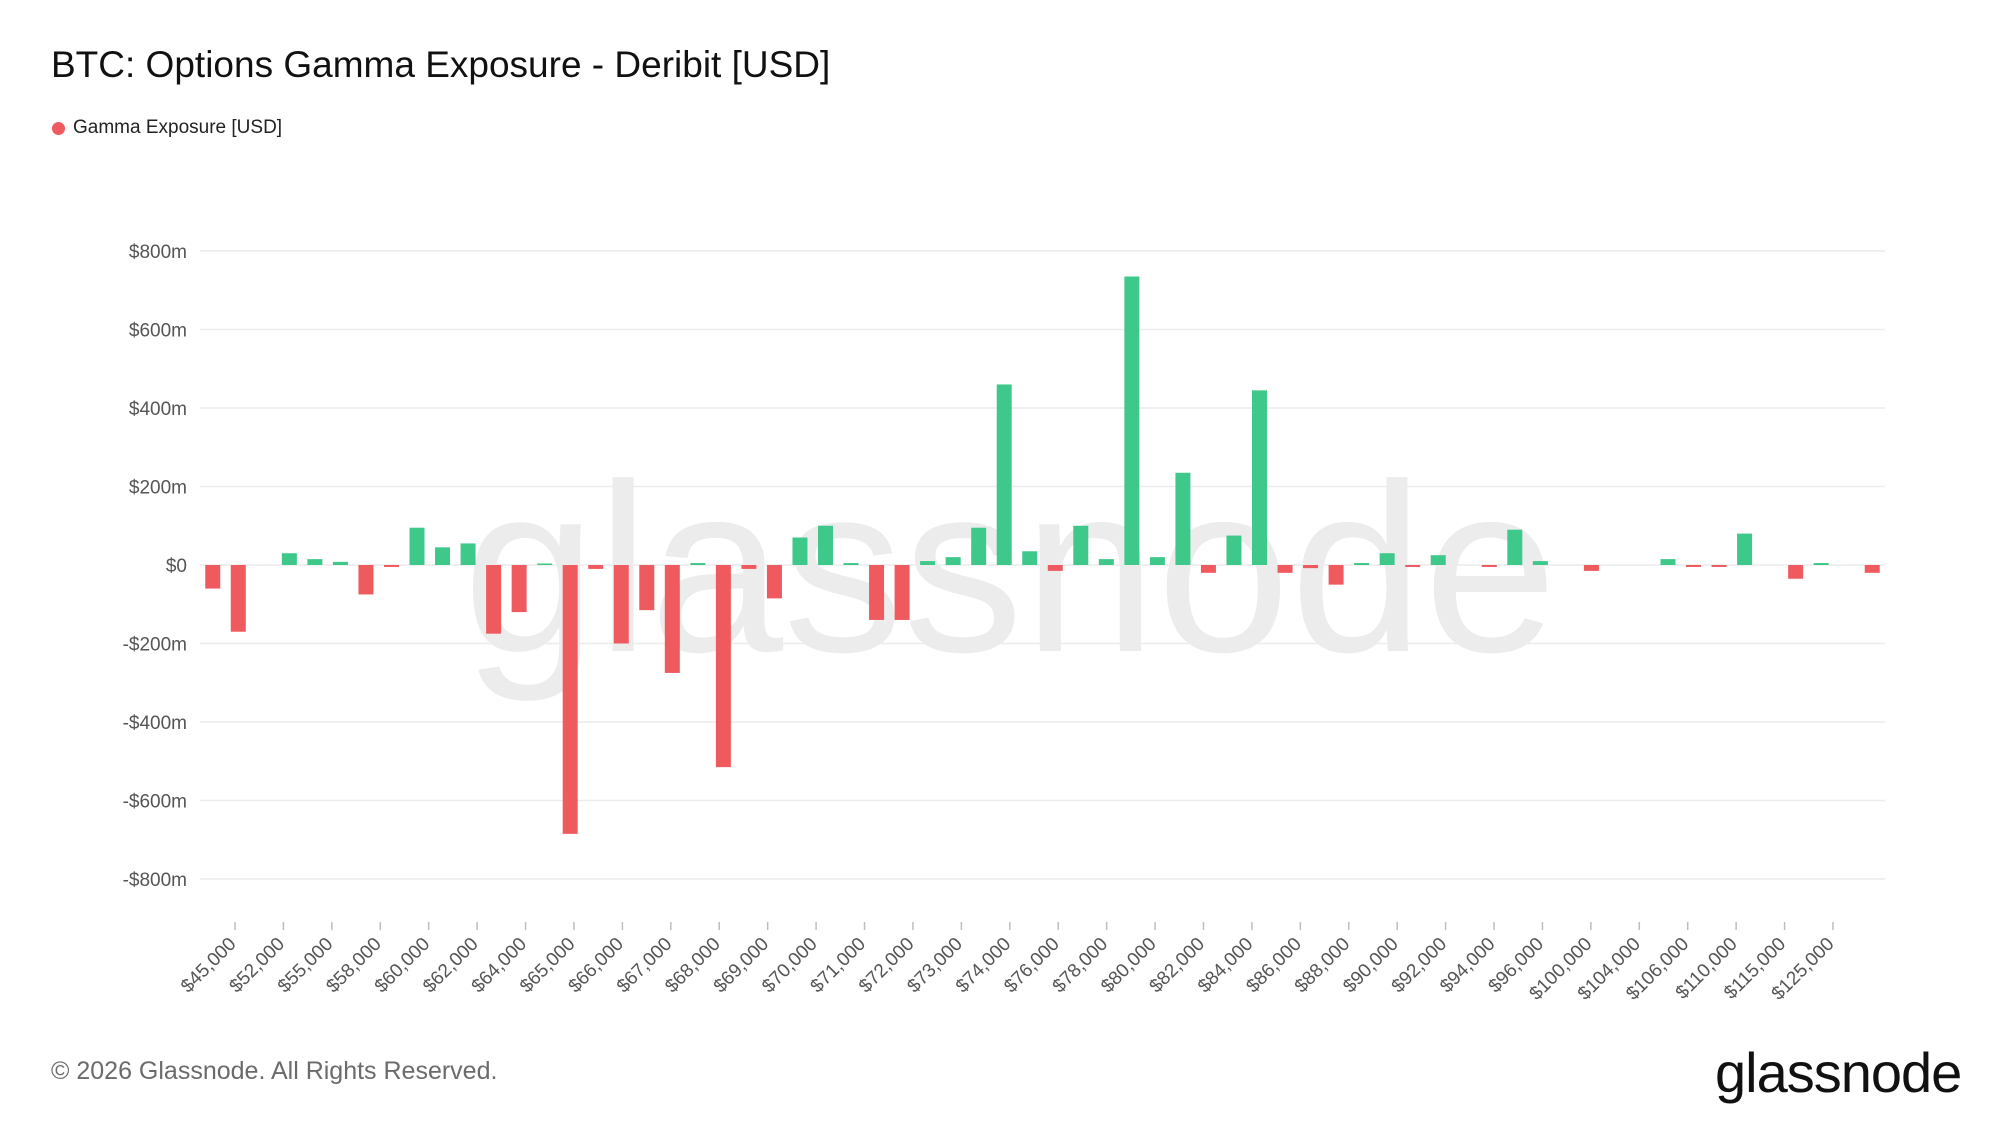  I want to click on y-tick-label: $800m, so click(158, 252).